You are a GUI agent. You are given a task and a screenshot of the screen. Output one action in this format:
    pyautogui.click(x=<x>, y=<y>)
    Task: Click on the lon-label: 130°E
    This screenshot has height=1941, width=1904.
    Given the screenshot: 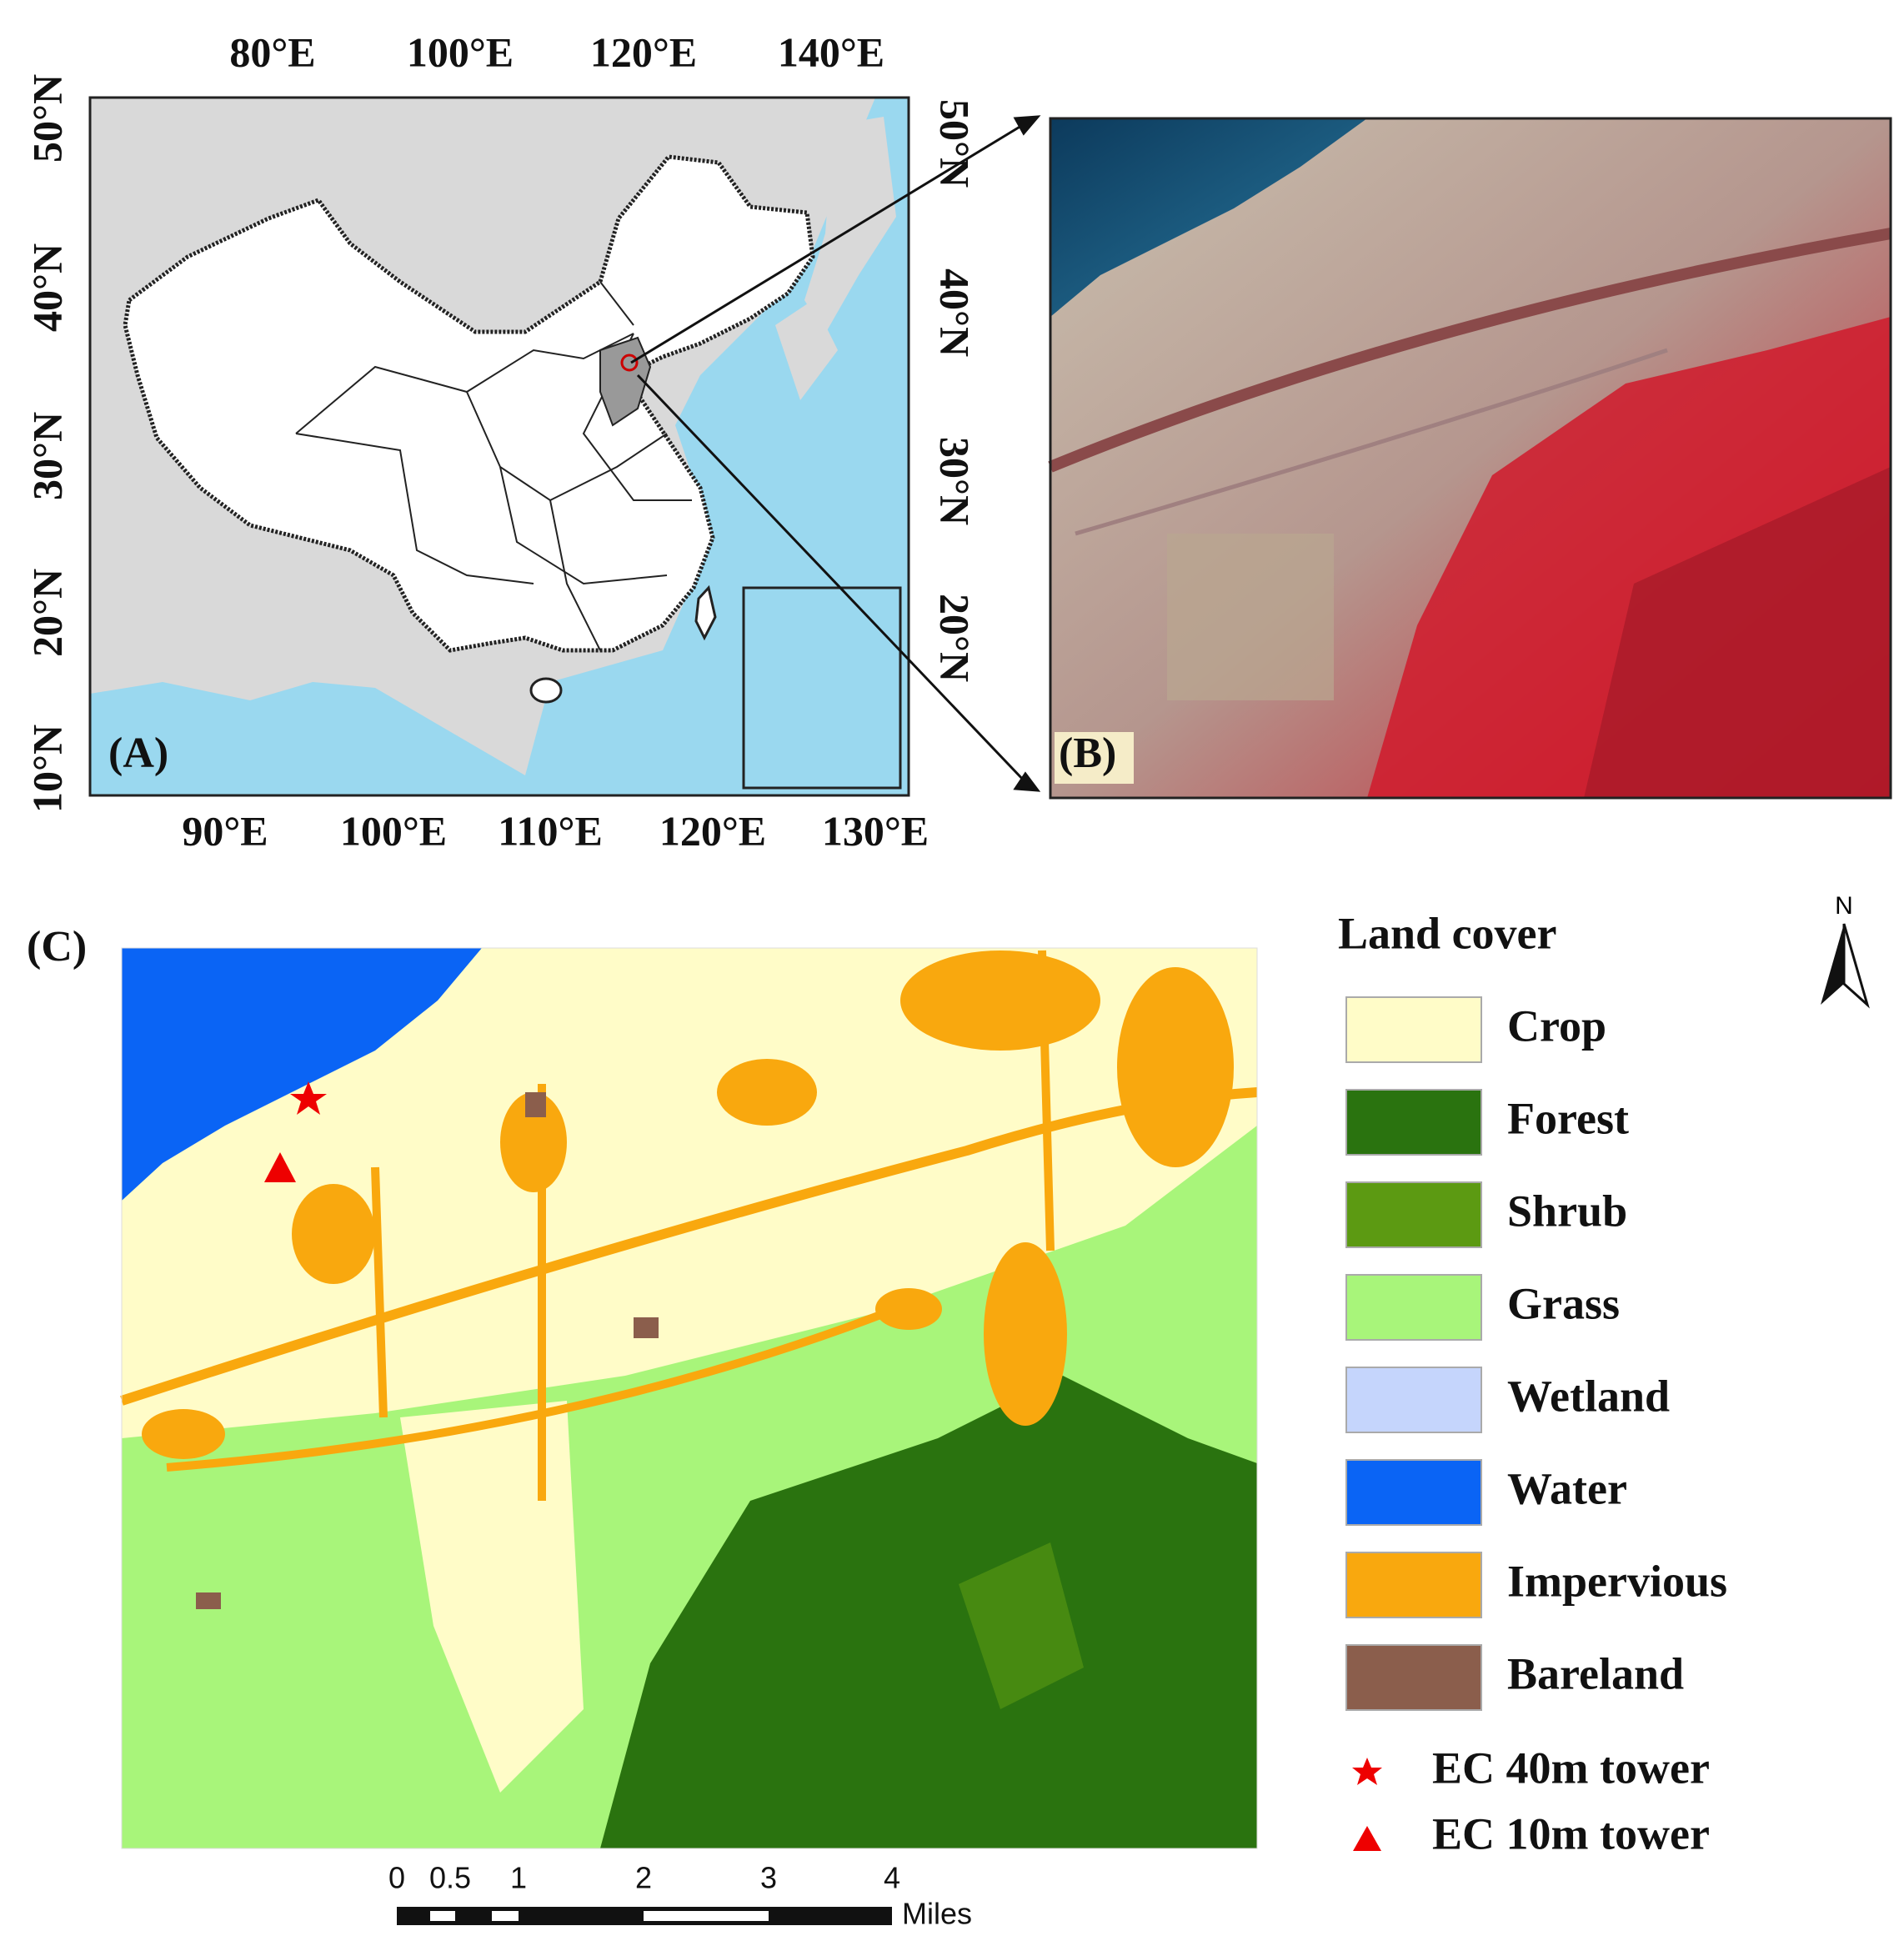 What is the action you would take?
    pyautogui.click(x=875, y=831)
    